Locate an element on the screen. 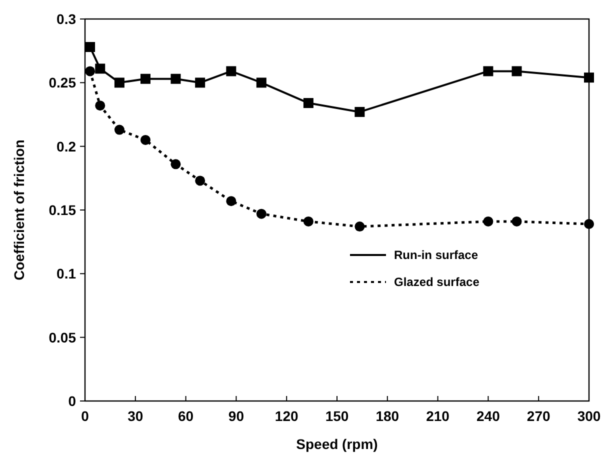  y-tick-label: 0.2 is located at coordinates (66, 146).